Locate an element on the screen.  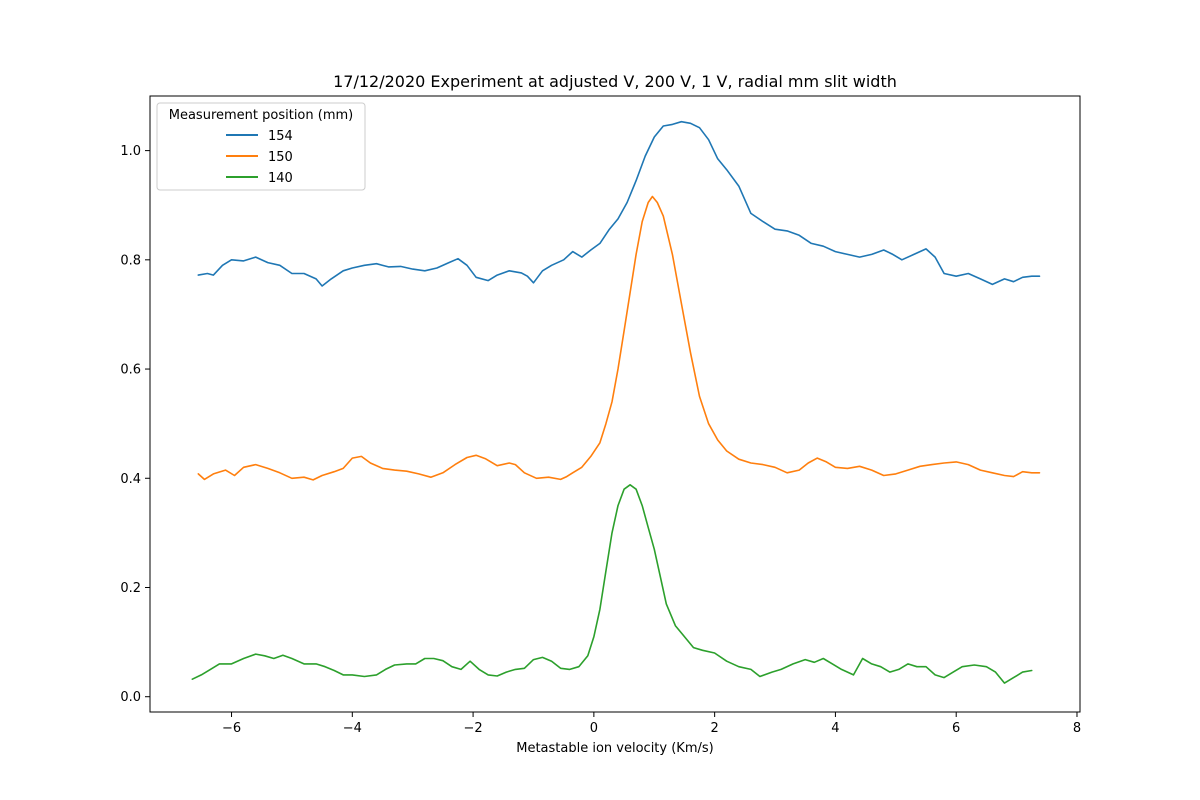
x-axis-label: Metastable ion velocity (Km/s) is located at coordinates (614, 748).